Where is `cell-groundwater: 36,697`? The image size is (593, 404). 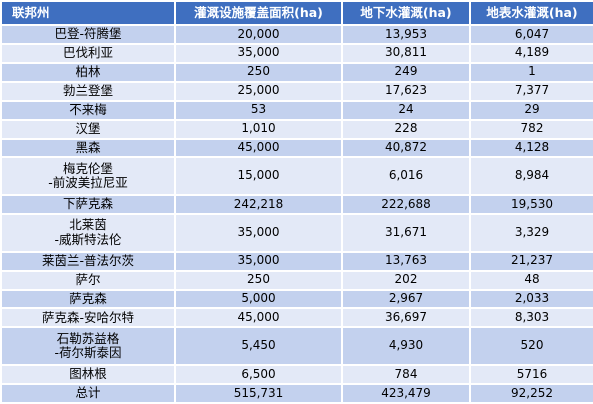 cell-groundwater: 36,697 is located at coordinates (406, 318).